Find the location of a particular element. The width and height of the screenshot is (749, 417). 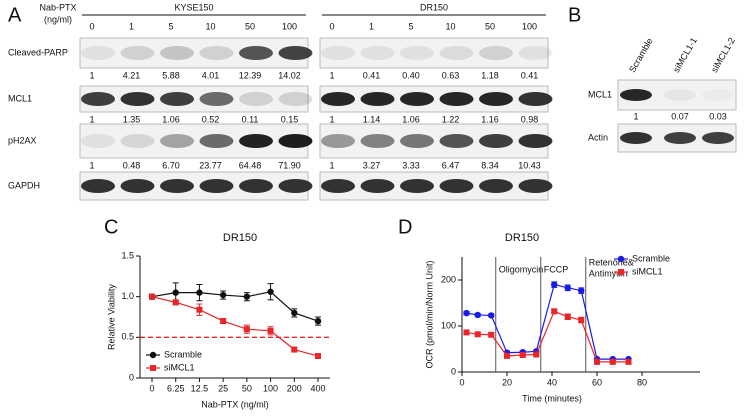

quant-value: 0.40 is located at coordinates (411, 75).